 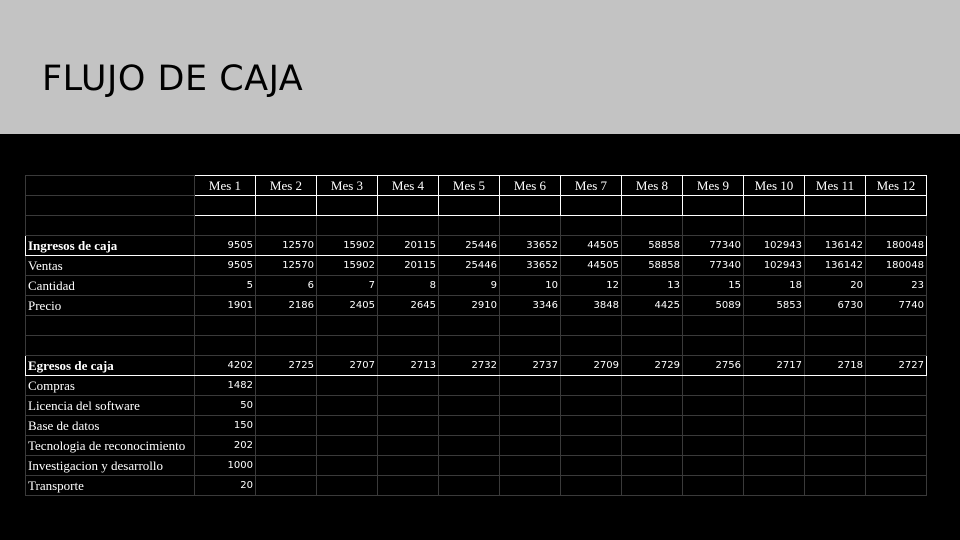 I want to click on total-value: 2718, so click(x=835, y=365).